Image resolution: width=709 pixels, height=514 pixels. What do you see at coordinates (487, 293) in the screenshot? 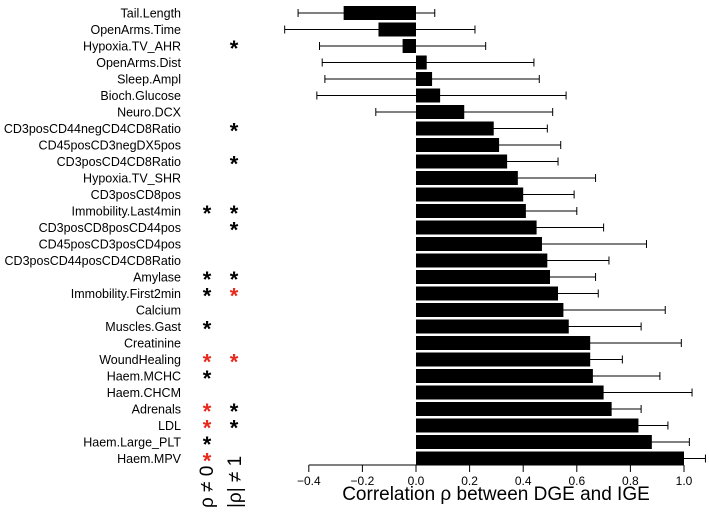
I see `bar-Immobility.First2min` at bounding box center [487, 293].